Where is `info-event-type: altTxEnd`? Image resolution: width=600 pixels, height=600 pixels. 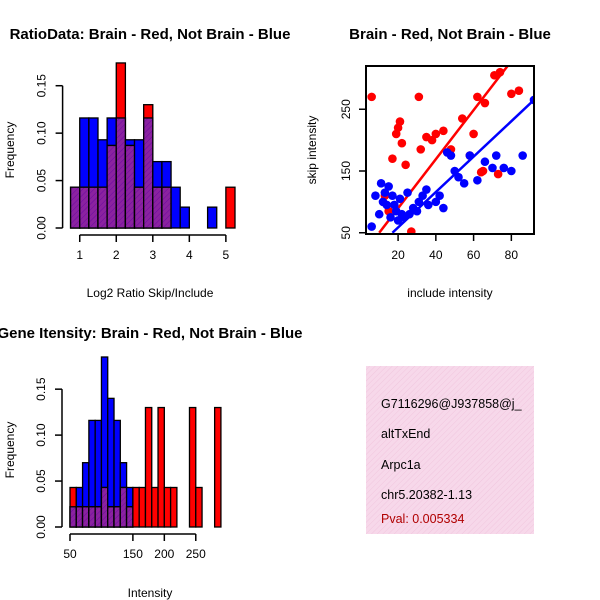 info-event-type: altTxEnd is located at coordinates (405, 434).